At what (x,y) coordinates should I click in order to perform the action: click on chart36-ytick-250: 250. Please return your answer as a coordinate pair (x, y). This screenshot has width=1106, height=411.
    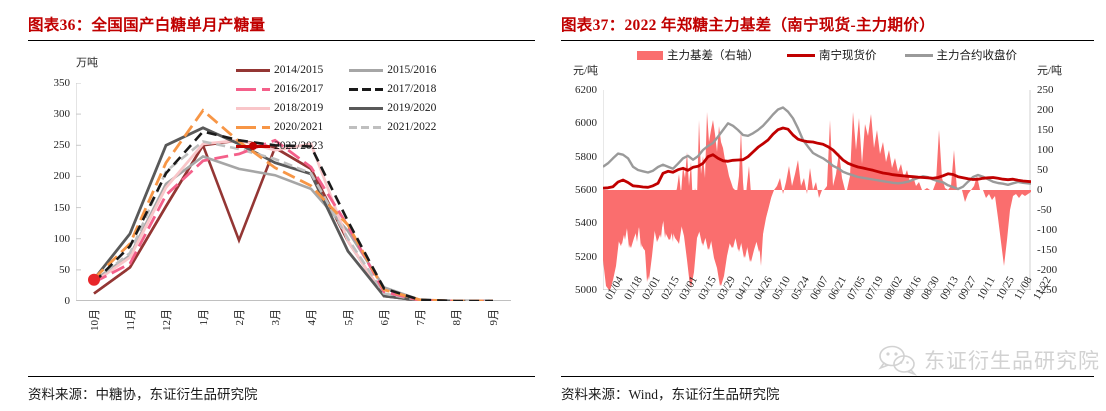
    Looking at the image, I should click on (62, 145).